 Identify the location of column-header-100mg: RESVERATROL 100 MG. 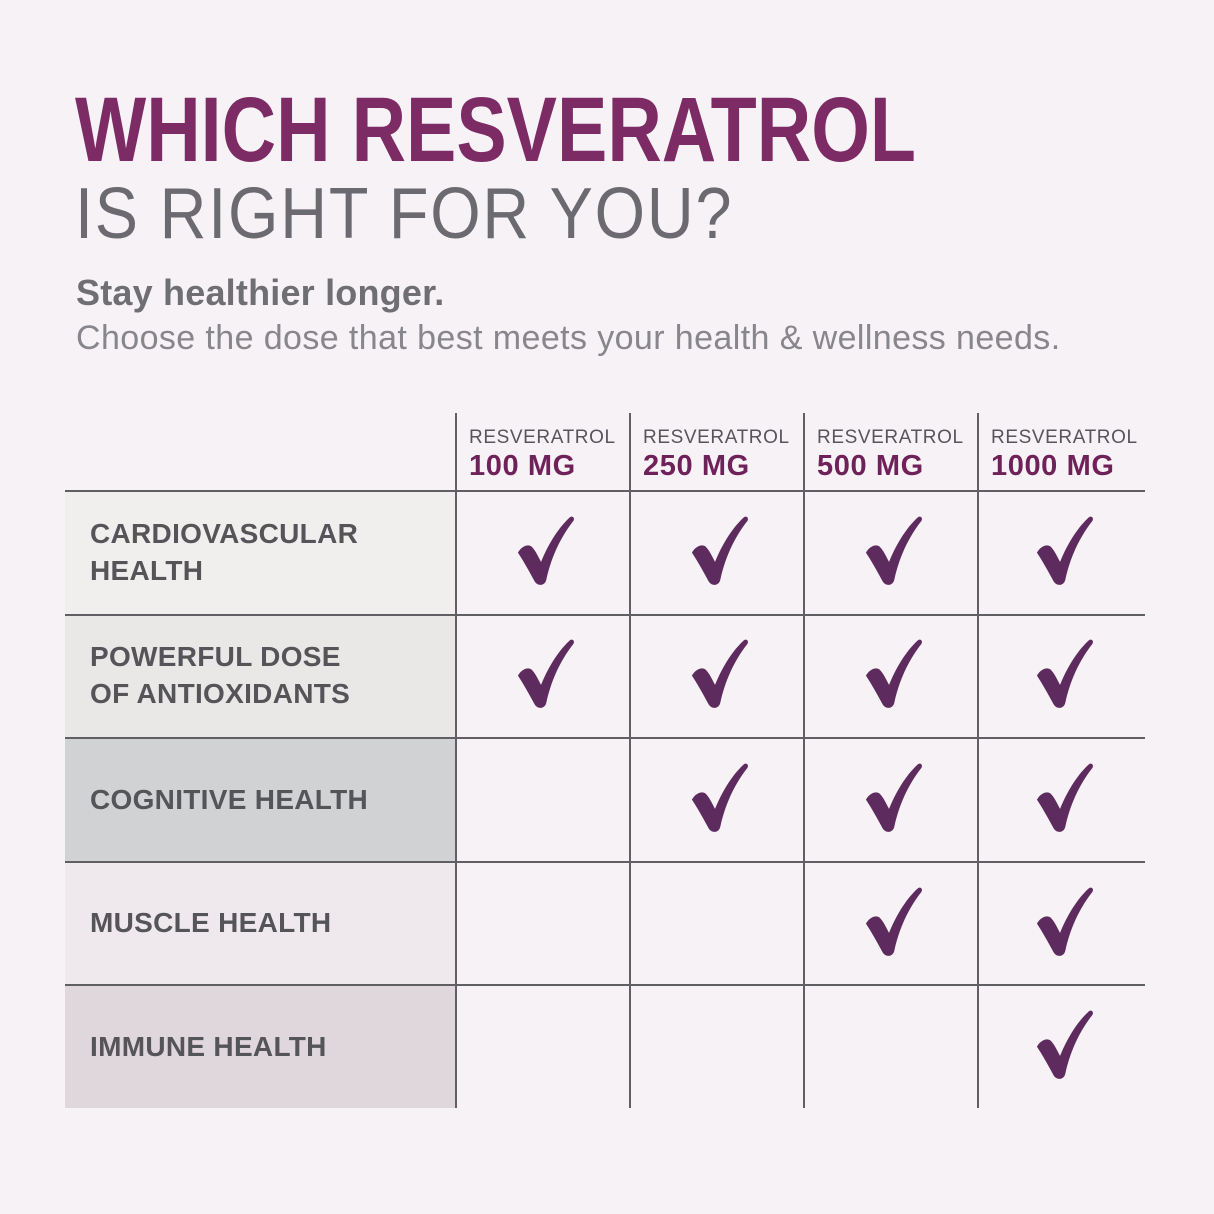
(542, 451).